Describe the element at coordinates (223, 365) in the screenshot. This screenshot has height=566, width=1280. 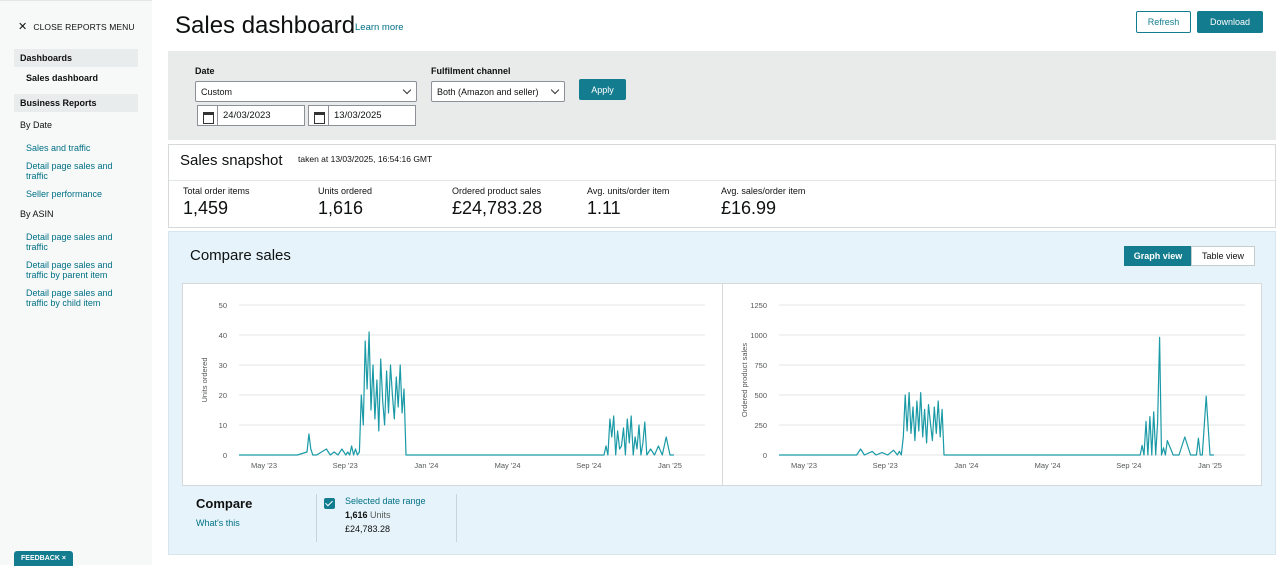
I see `y-tick-label: 30` at that location.